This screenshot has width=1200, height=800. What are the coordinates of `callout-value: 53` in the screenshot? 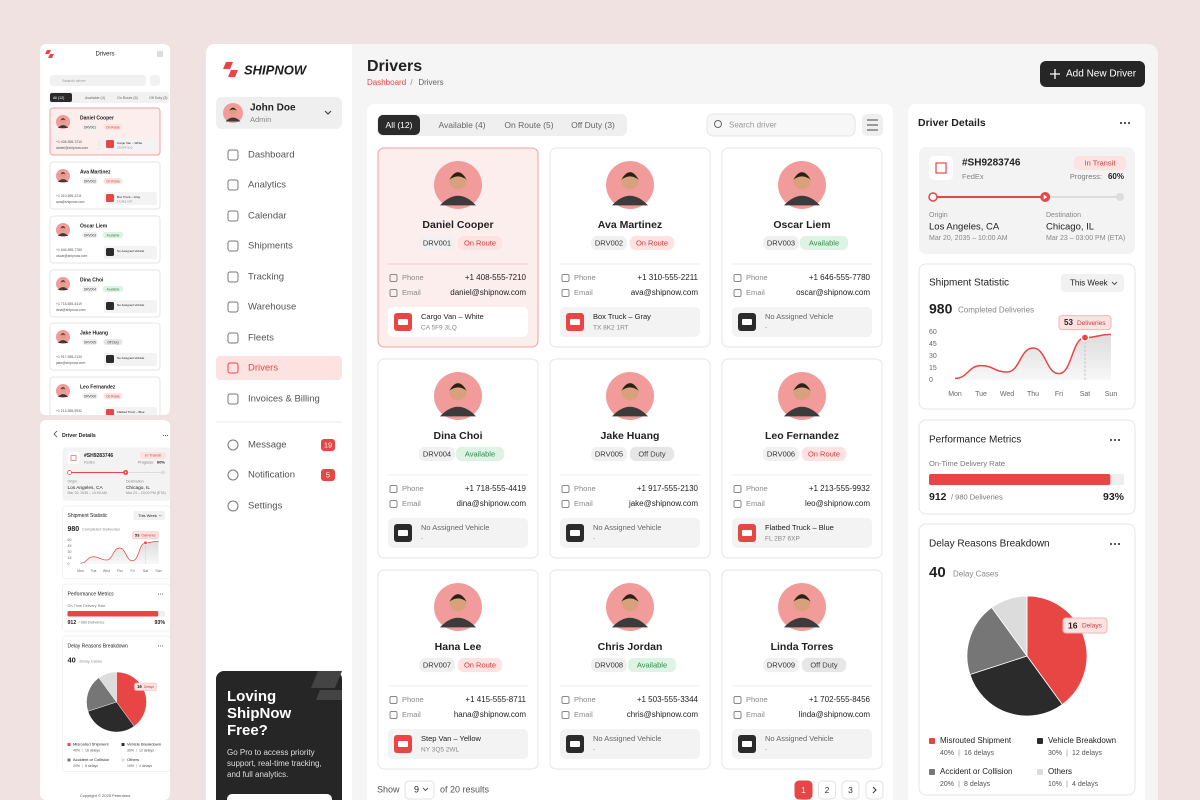 It's located at (137, 535).